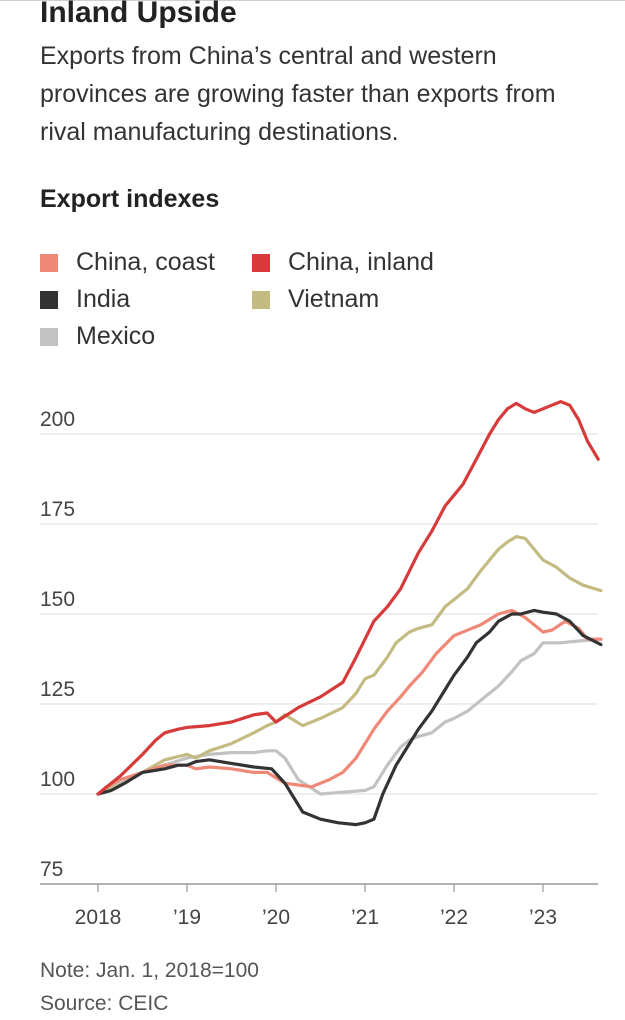 This screenshot has height=1020, width=625. What do you see at coordinates (365, 917) in the screenshot?
I see `x-tick-label: ’21` at bounding box center [365, 917].